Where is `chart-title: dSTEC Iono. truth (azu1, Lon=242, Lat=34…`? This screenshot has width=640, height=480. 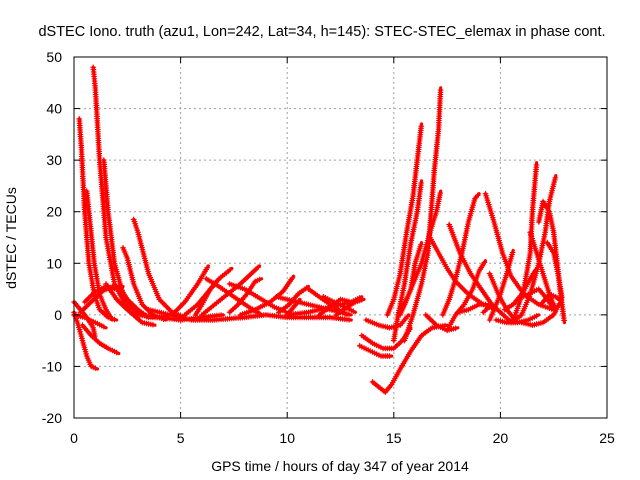
chart-title: dSTEC Iono. truth (azu1, Lon=242, Lat=34… is located at coordinates (321, 32).